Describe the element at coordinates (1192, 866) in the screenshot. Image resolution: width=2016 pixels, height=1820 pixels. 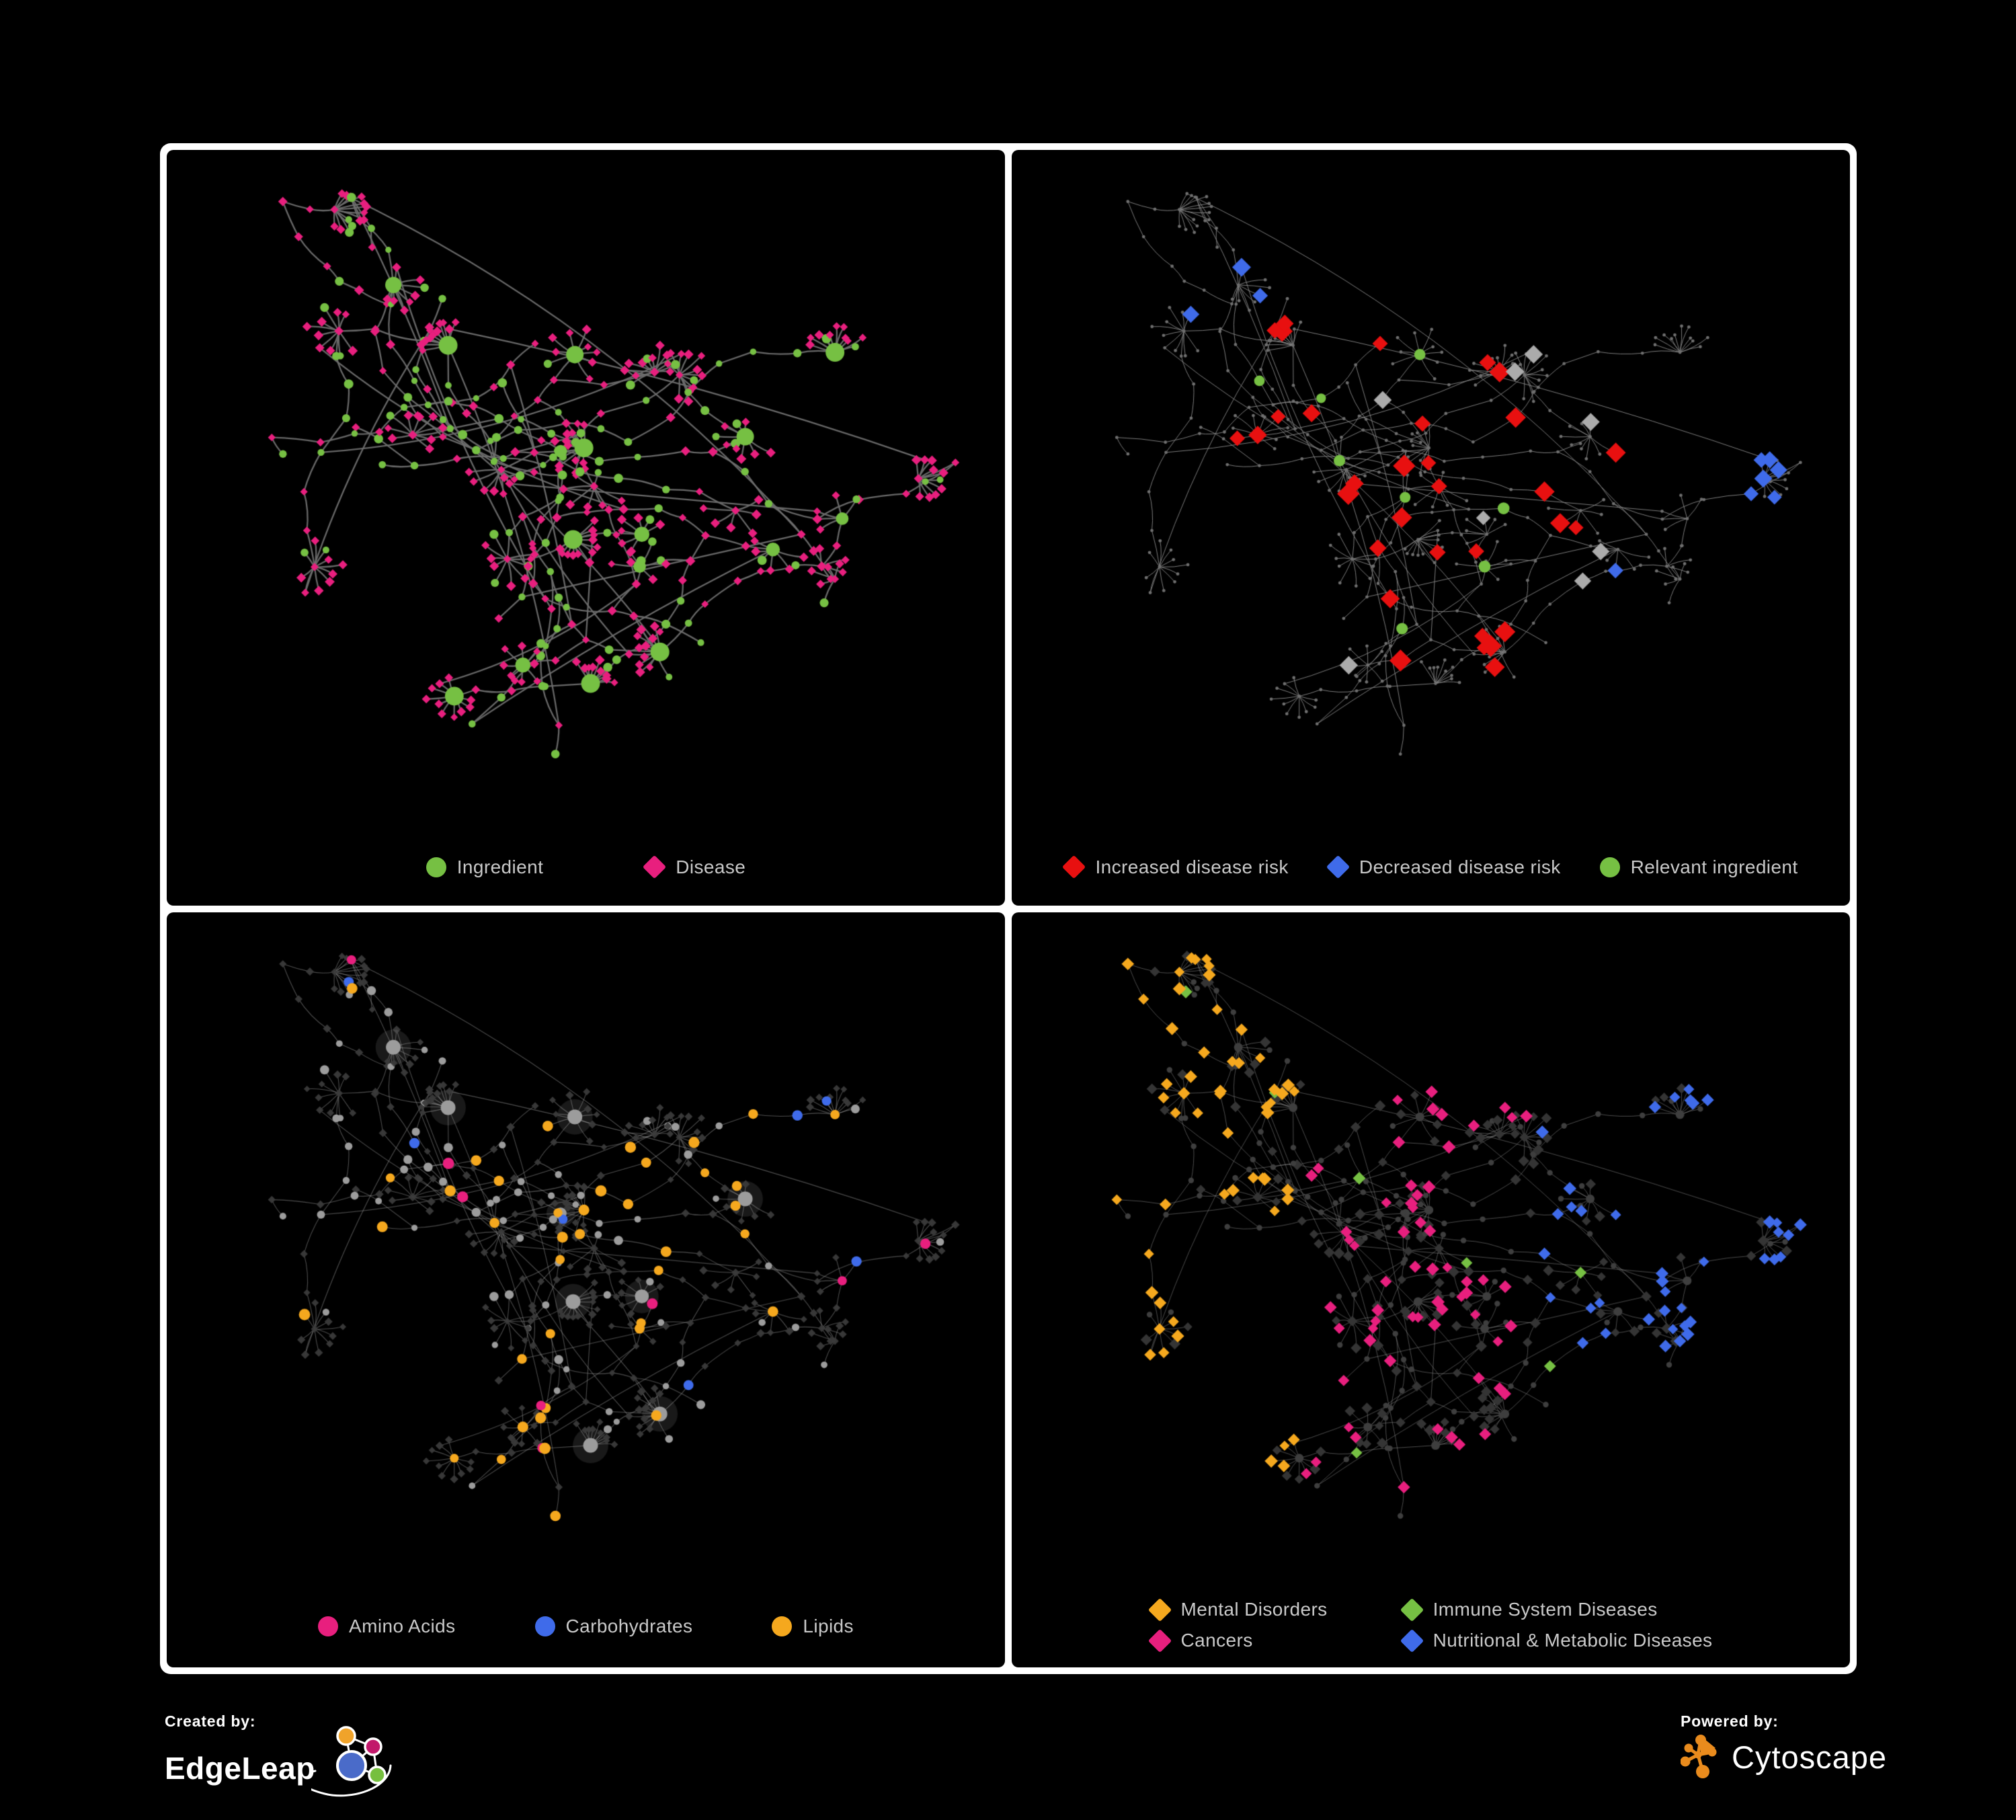
I see `legend-label: Increased disease risk` at that location.